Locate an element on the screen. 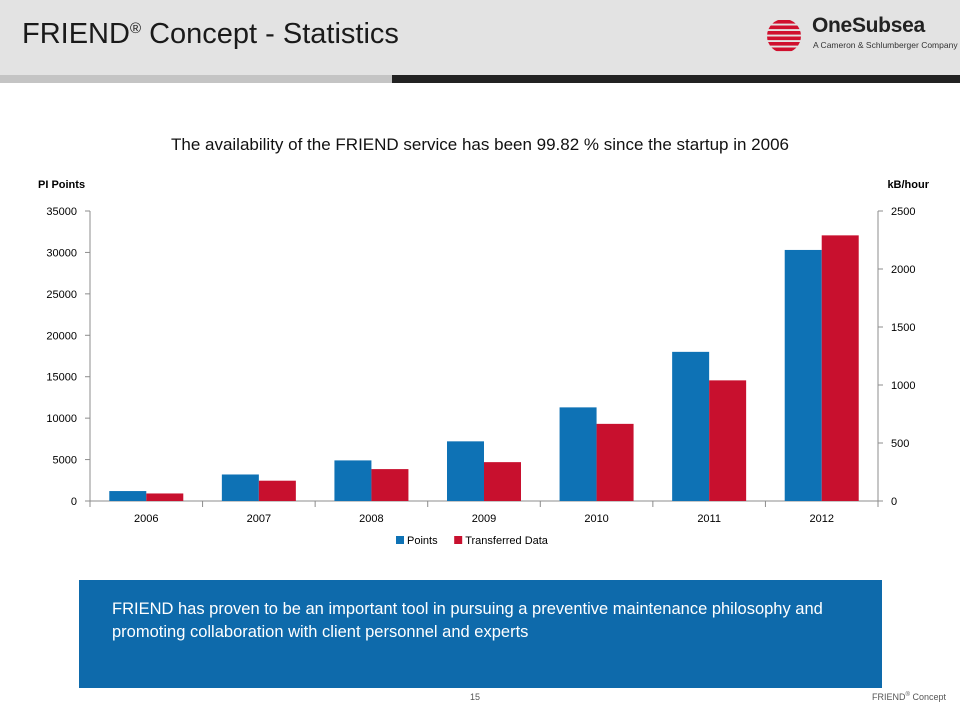  footer-label: FRIEND® Concept is located at coordinates (909, 697).